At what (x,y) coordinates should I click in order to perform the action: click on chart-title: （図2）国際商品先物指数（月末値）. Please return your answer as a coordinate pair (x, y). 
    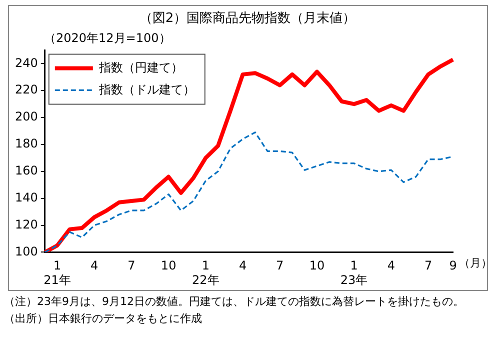
    Looking at the image, I should click on (247, 18).